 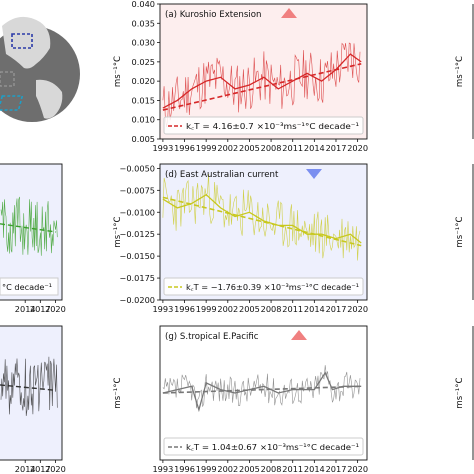 I want to click on trend-down-icon, so click(x=314, y=174).